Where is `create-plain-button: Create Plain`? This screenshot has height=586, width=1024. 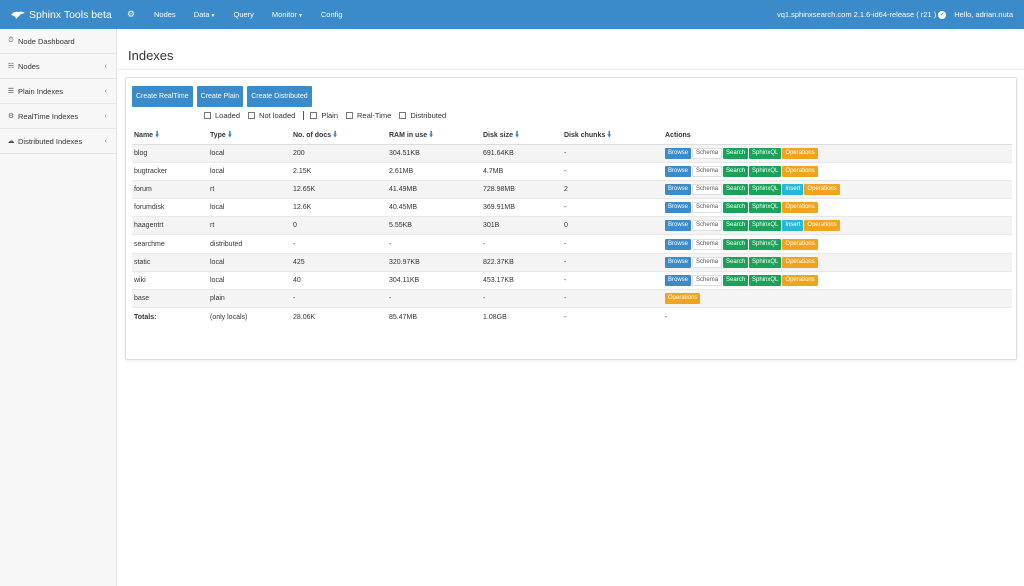 create-plain-button: Create Plain is located at coordinates (220, 96).